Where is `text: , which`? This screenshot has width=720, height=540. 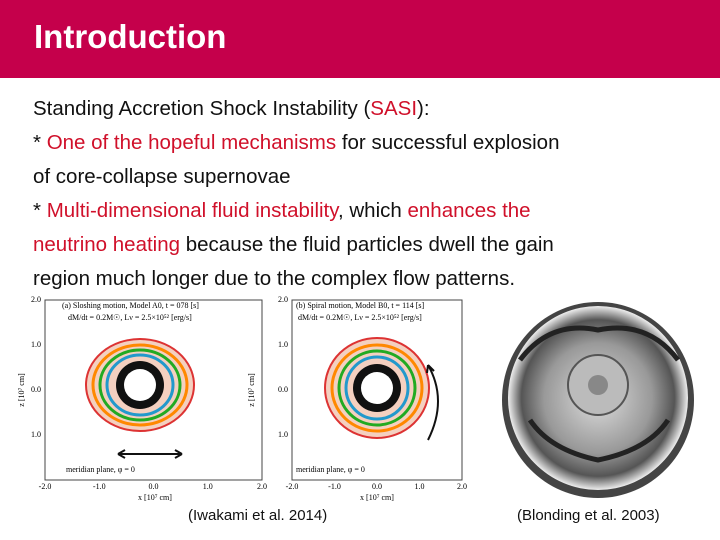 text: , which is located at coordinates (372, 210).